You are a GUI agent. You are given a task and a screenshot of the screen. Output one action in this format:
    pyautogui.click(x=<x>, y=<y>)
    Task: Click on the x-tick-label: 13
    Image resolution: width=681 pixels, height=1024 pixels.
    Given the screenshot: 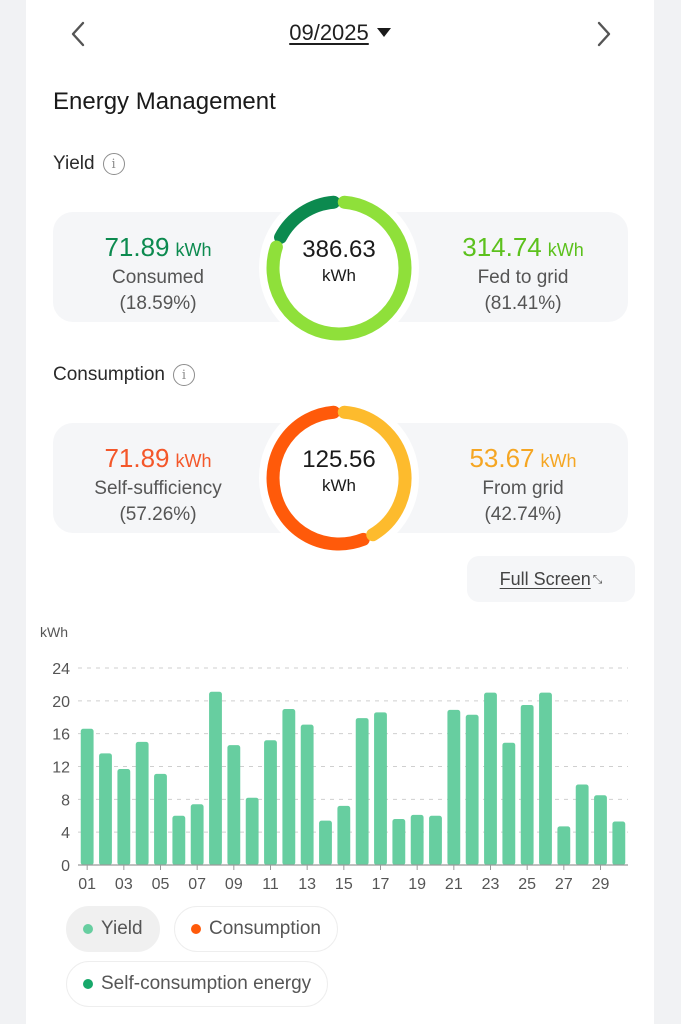 What is the action you would take?
    pyautogui.click(x=307, y=884)
    